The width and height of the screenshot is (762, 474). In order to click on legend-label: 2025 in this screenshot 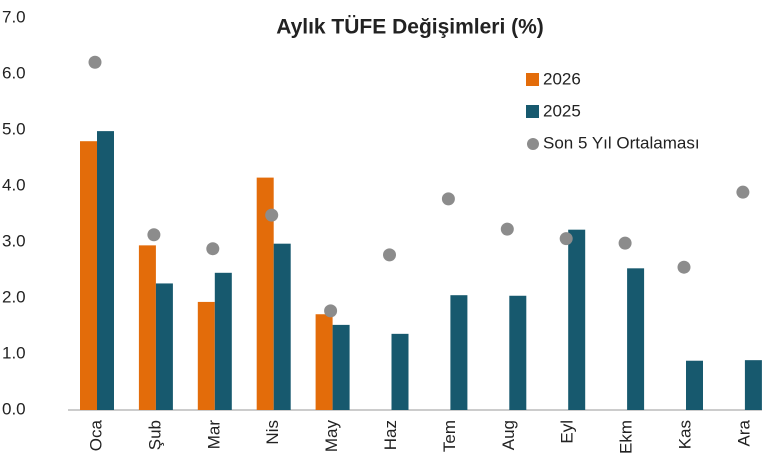, I will do `click(562, 110)`.